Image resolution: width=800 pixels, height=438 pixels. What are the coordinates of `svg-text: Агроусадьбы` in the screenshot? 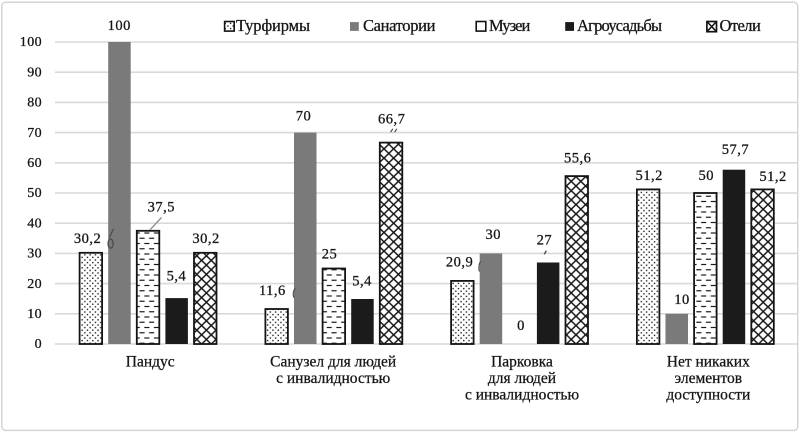 It's located at (619, 25).